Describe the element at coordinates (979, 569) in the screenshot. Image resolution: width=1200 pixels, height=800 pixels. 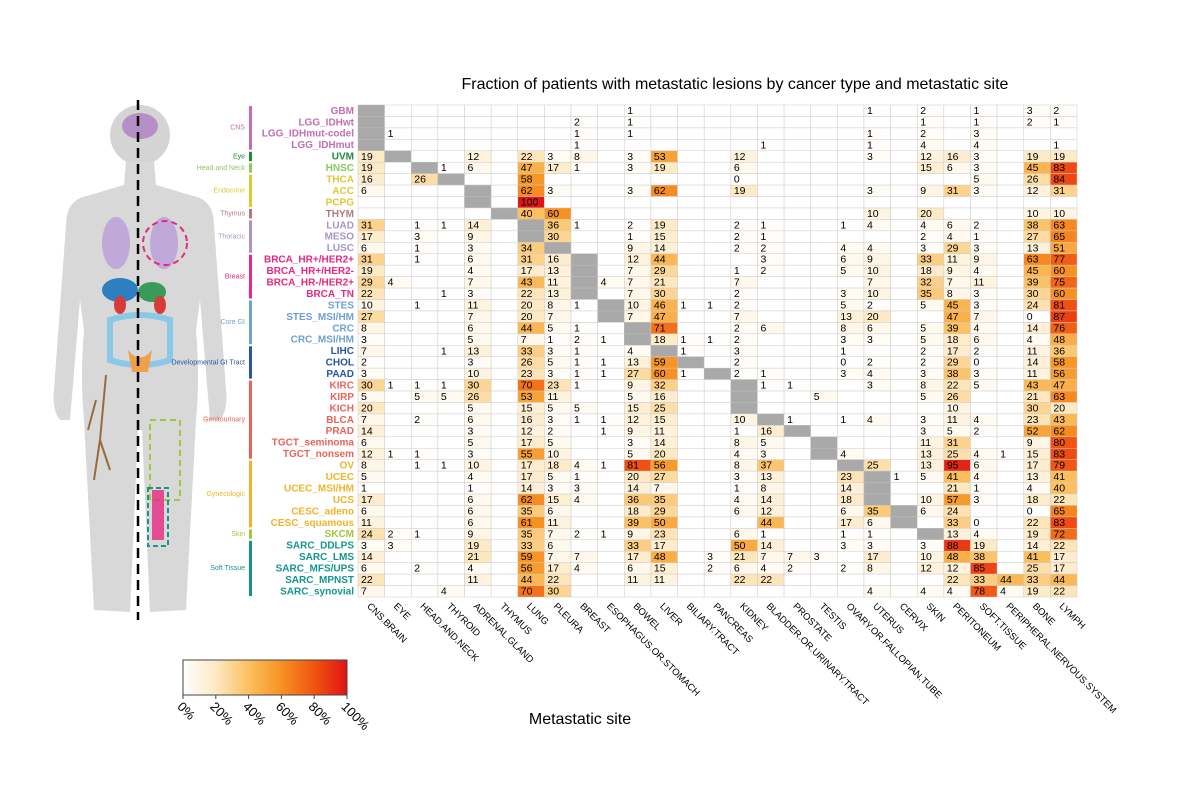
I see `cell-value: 85` at that location.